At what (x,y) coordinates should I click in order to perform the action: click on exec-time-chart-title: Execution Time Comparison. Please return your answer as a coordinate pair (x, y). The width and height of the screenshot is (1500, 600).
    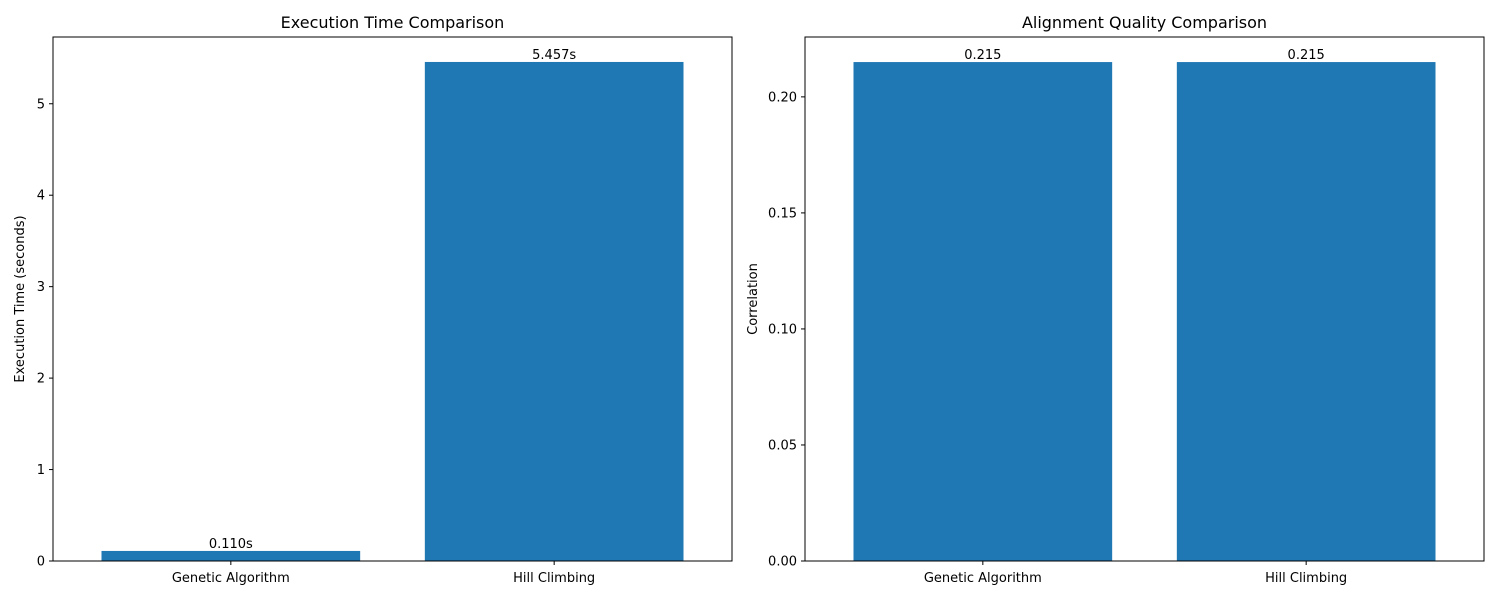
    Looking at the image, I should click on (393, 22).